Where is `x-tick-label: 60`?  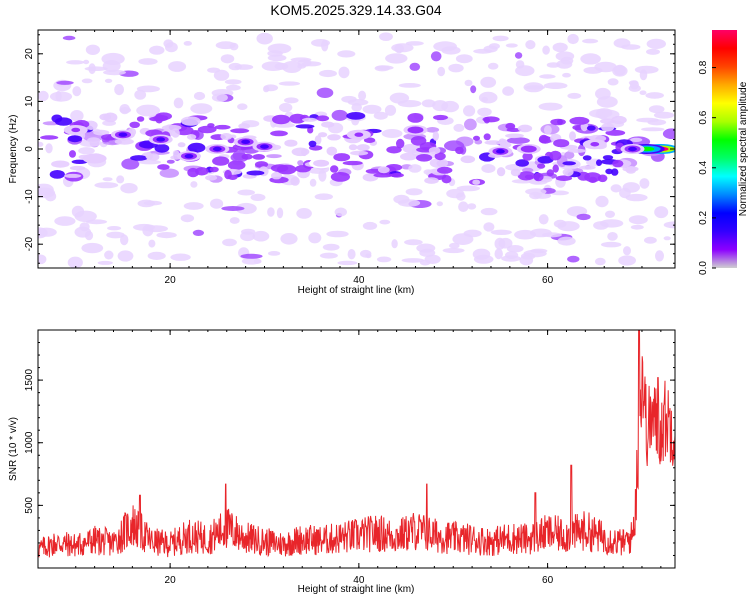
x-tick-label: 60 is located at coordinates (548, 280).